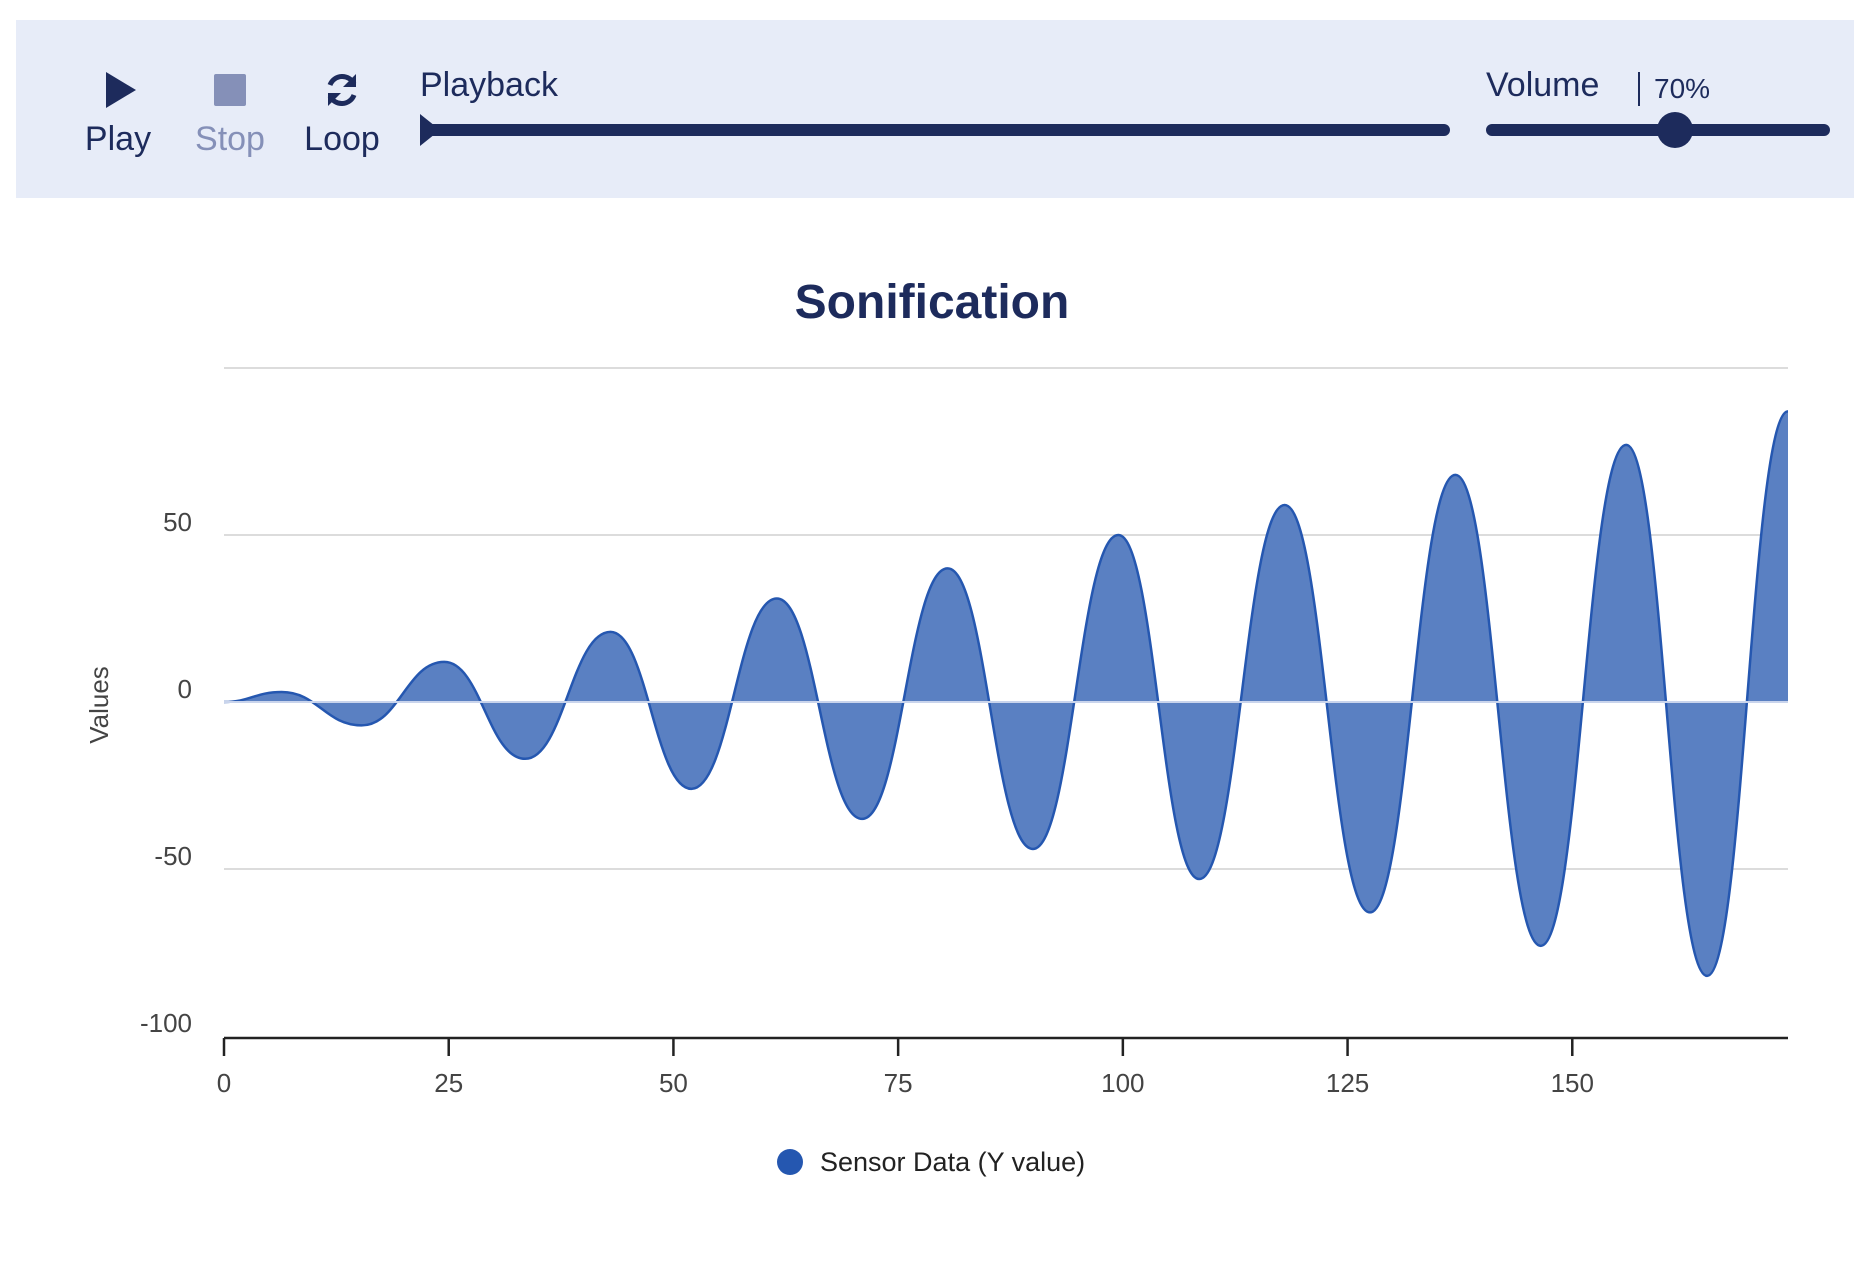 This screenshot has width=1864, height=1276. I want to click on x-tick-label: 25, so click(448, 1083).